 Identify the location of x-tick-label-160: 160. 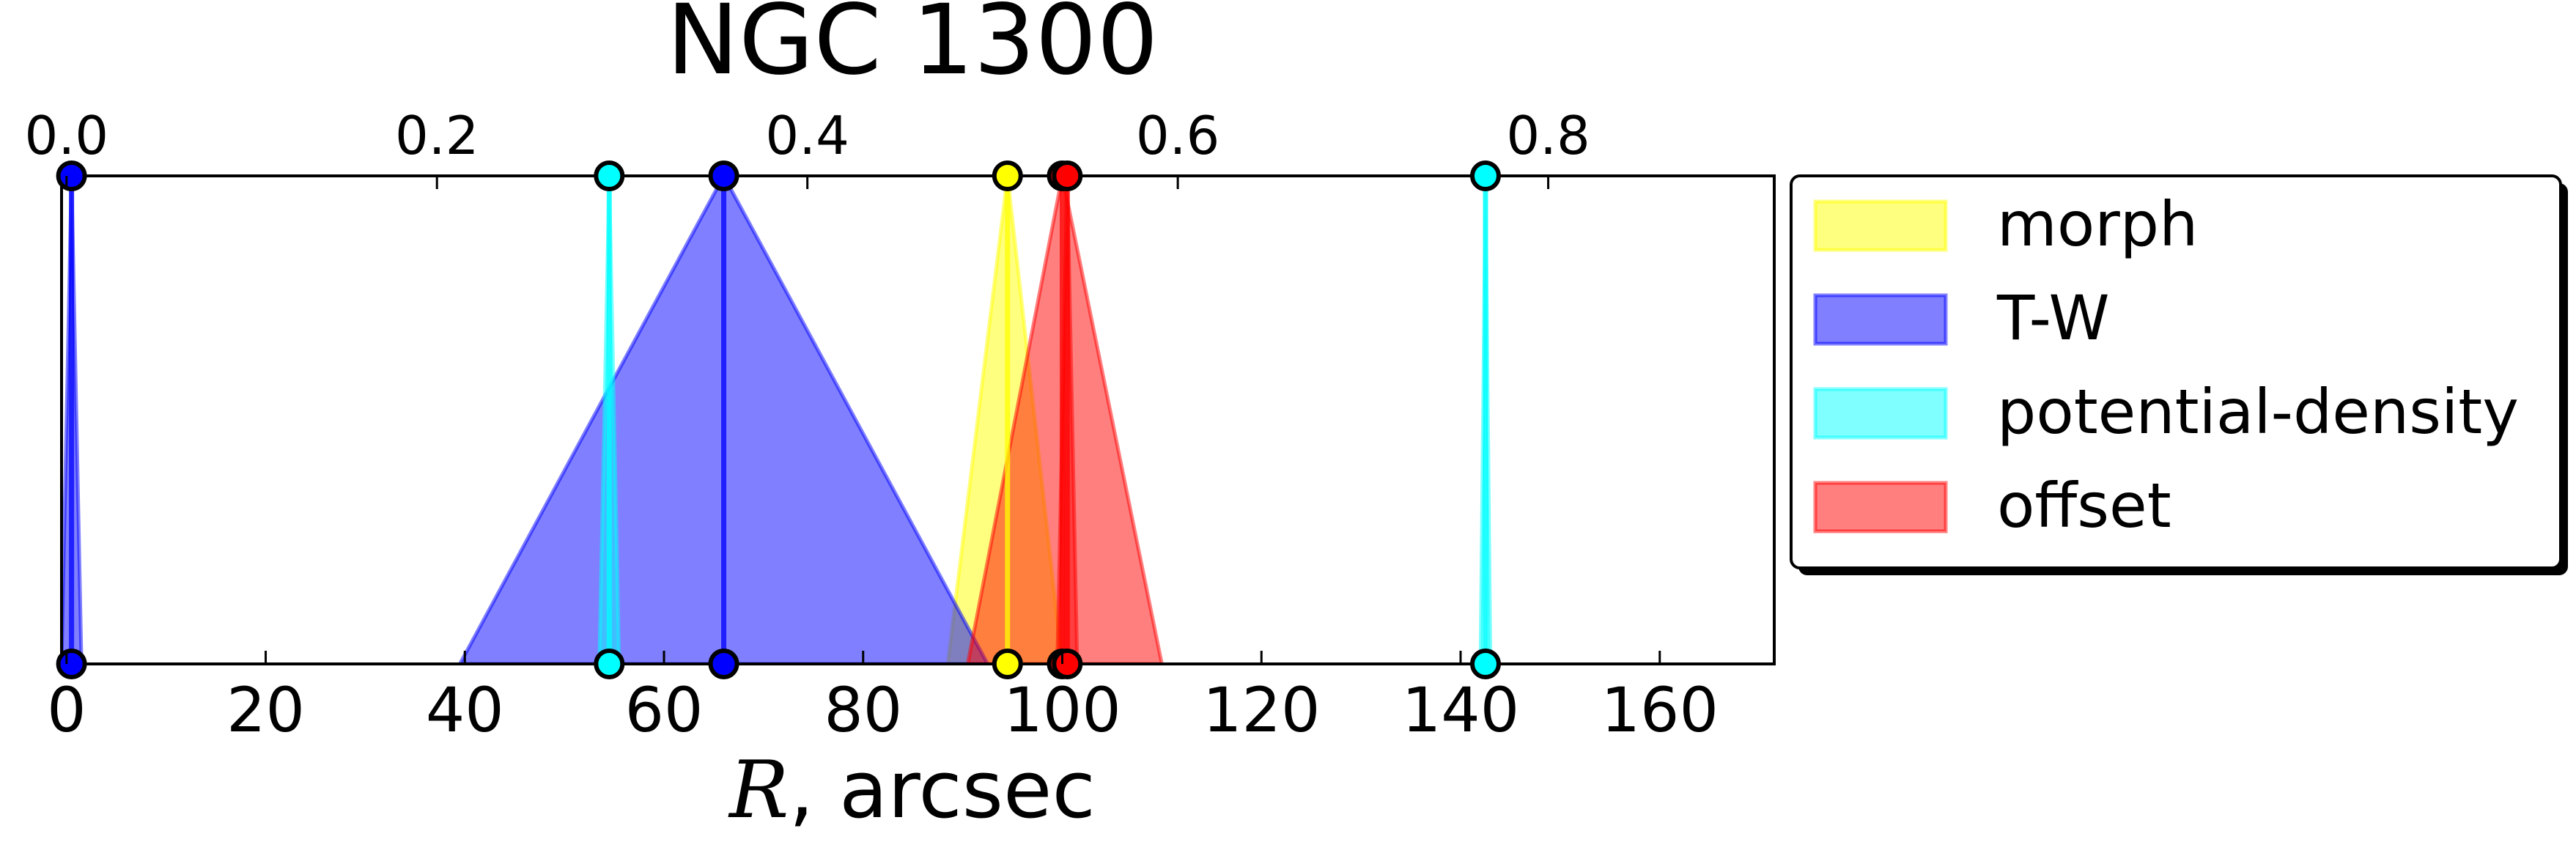
(1660, 710).